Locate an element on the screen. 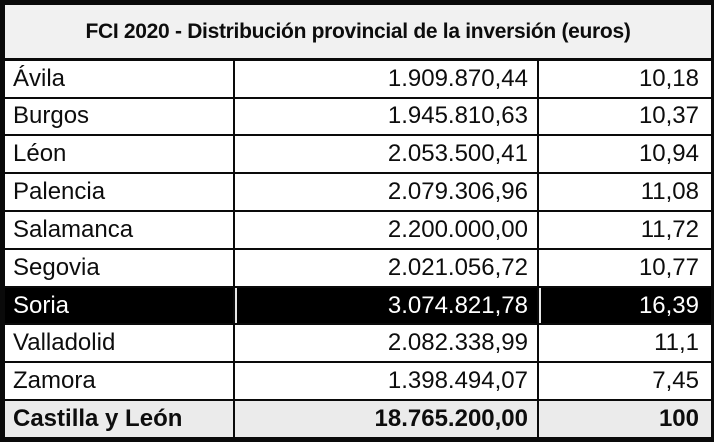  amount-cell: 2.200.000,00 is located at coordinates (386, 230).